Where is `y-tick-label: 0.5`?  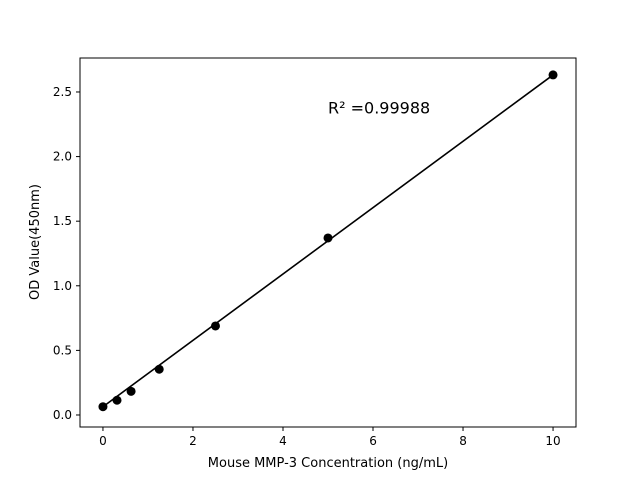
y-tick-label: 0.5 is located at coordinates (62, 350).